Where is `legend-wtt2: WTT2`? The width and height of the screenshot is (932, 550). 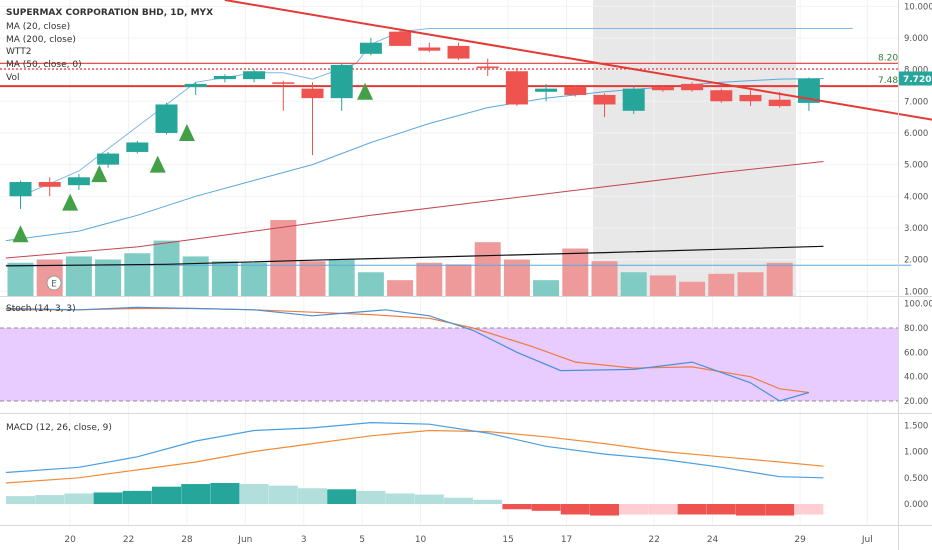 legend-wtt2: WTT2 is located at coordinates (18, 52).